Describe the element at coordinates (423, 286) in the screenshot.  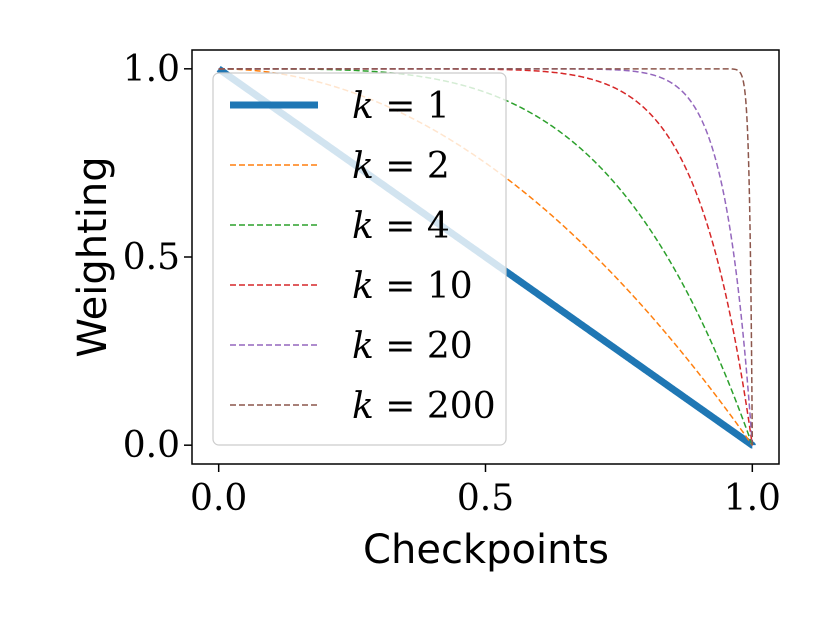
I see `legend-label-value: = 10` at that location.